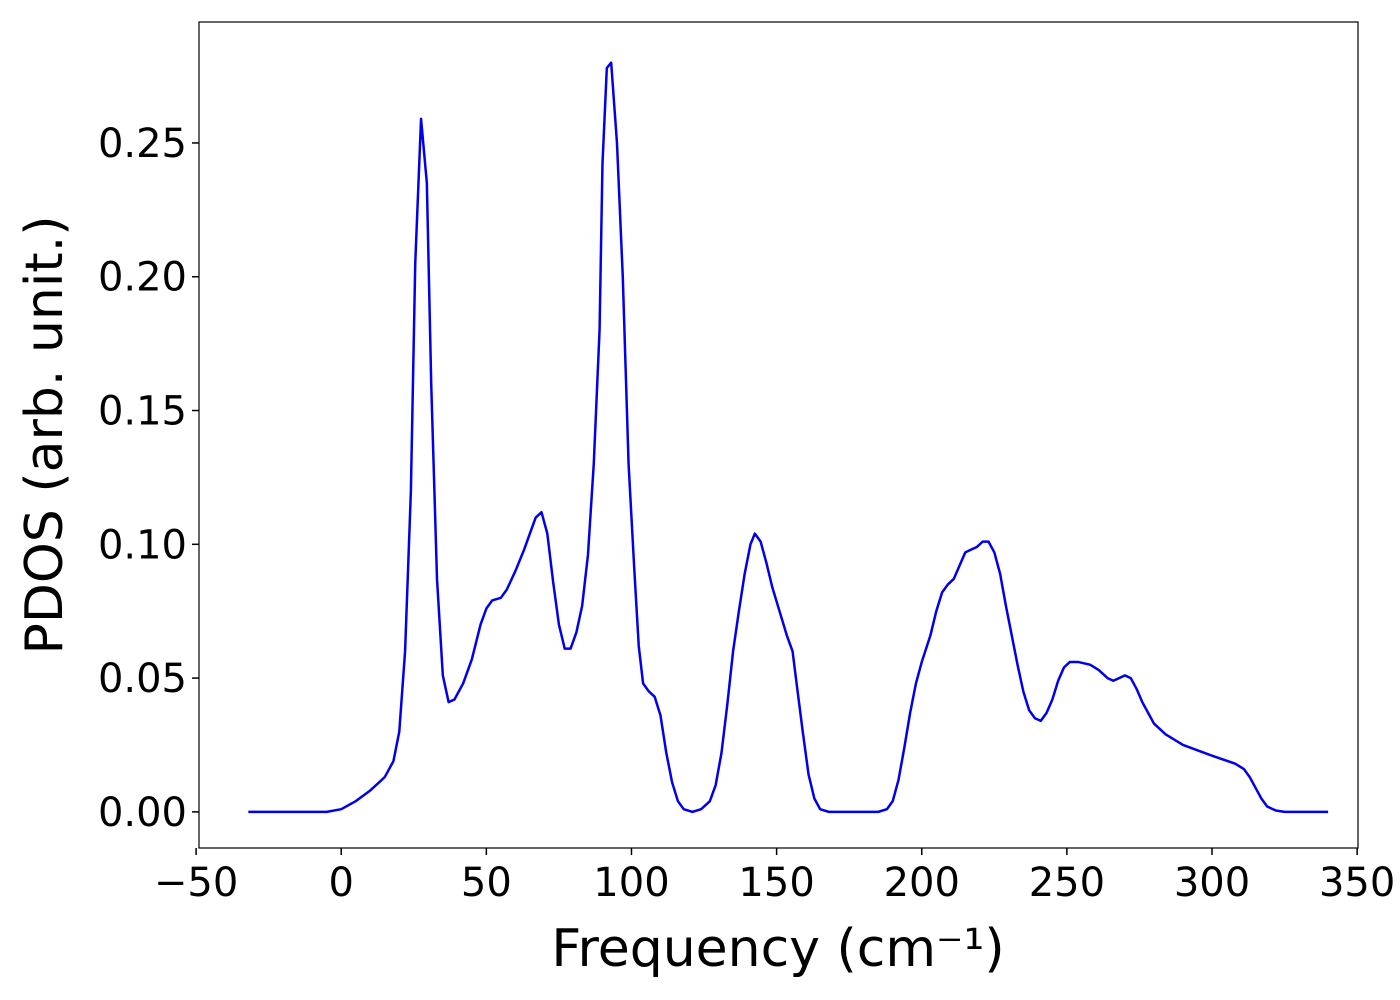 This screenshot has width=1400, height=1000. I want to click on x-tick-label: 50, so click(486, 883).